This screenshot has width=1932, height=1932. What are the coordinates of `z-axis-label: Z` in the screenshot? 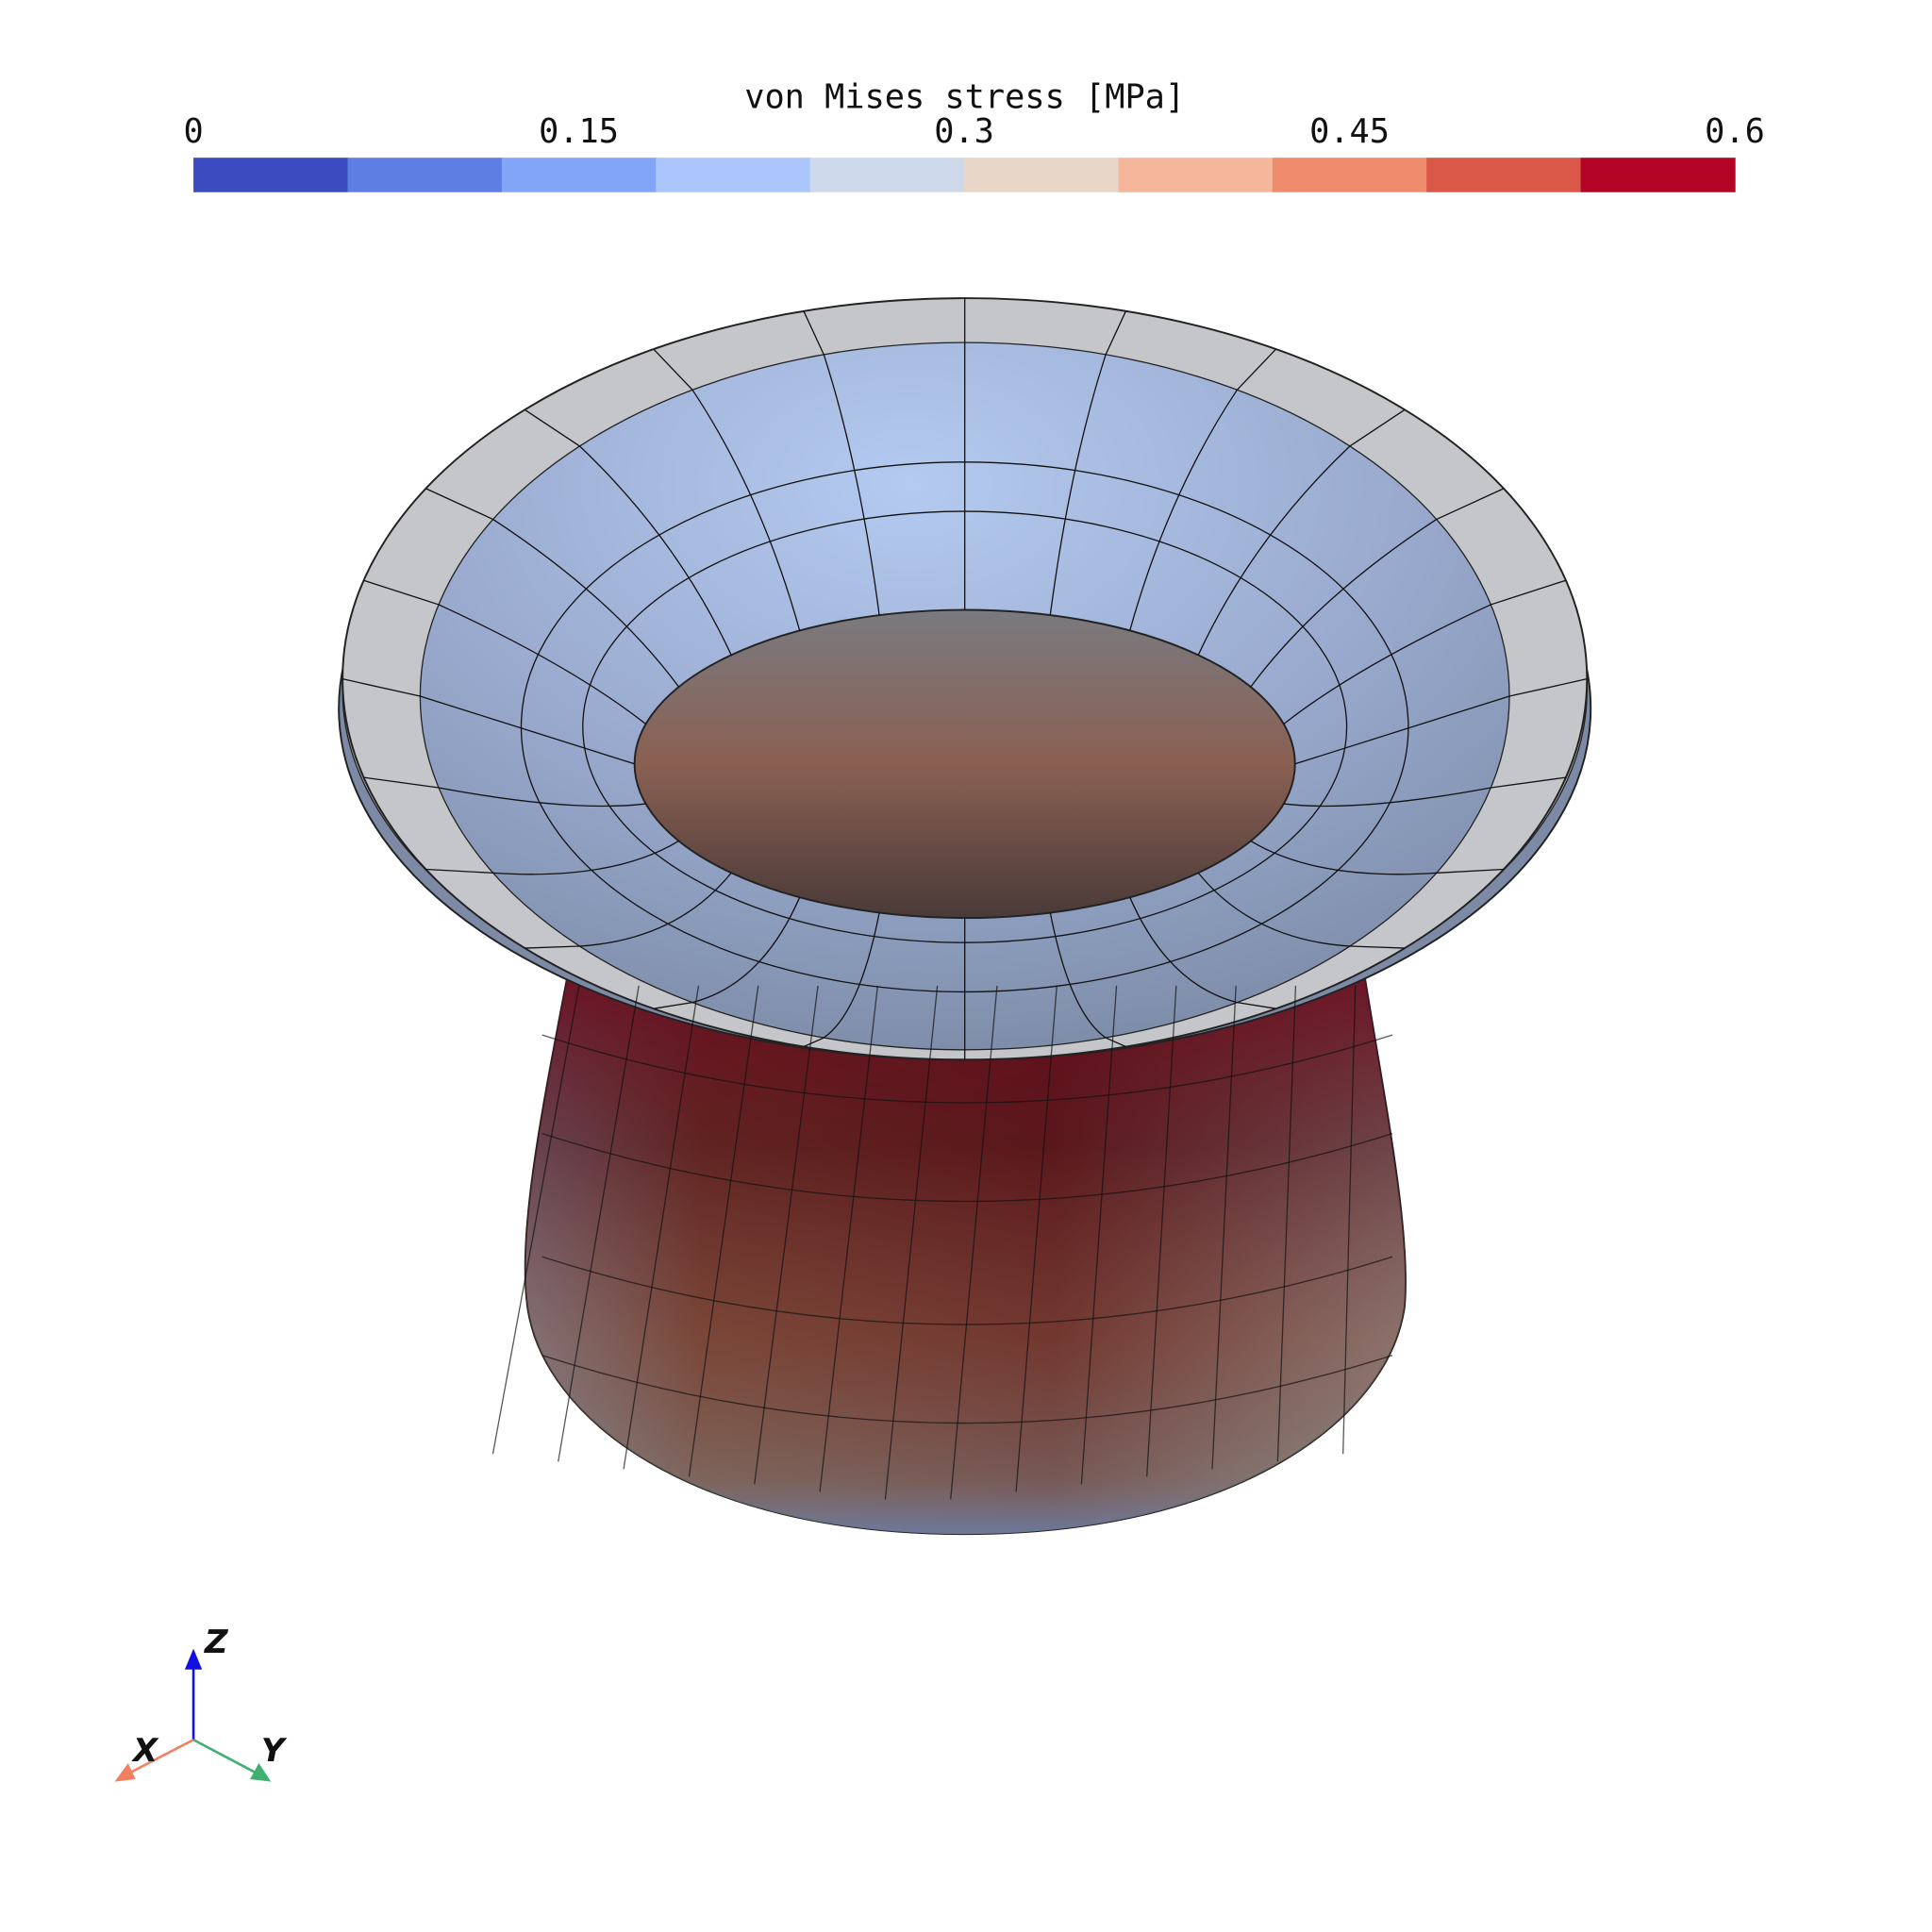 It's located at (217, 1643).